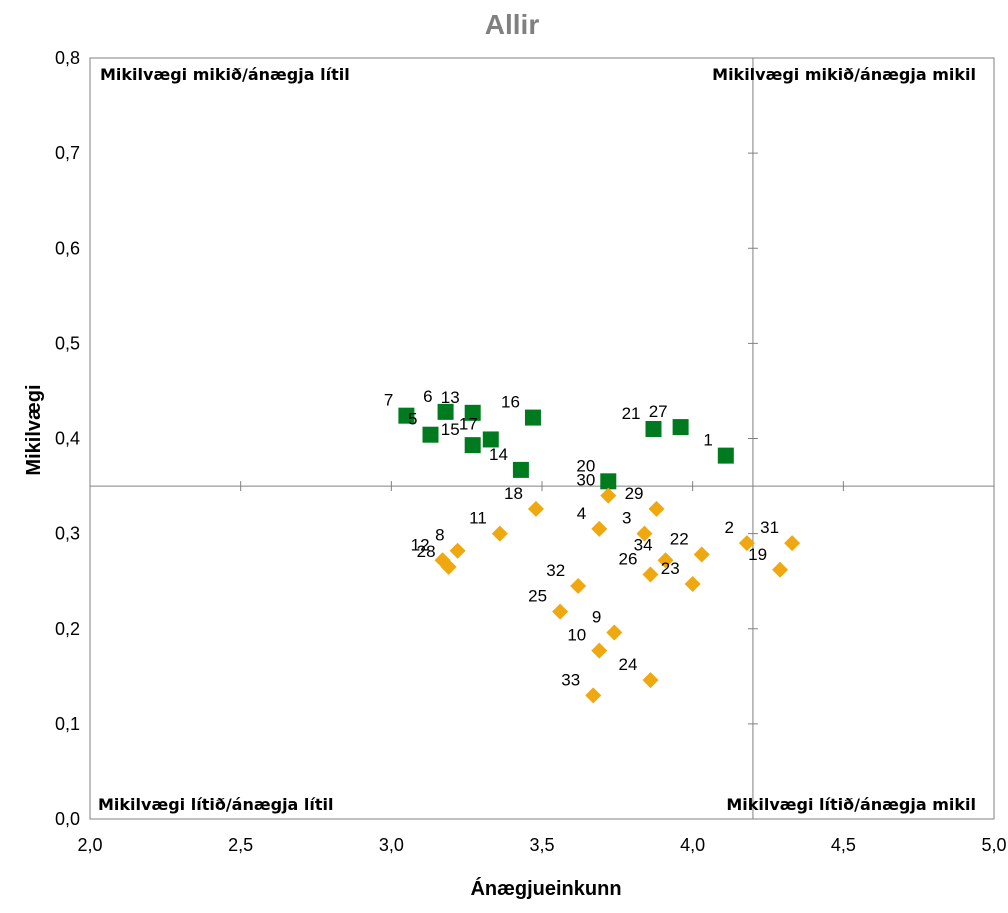  I want to click on data-point-label: 8, so click(439, 535).